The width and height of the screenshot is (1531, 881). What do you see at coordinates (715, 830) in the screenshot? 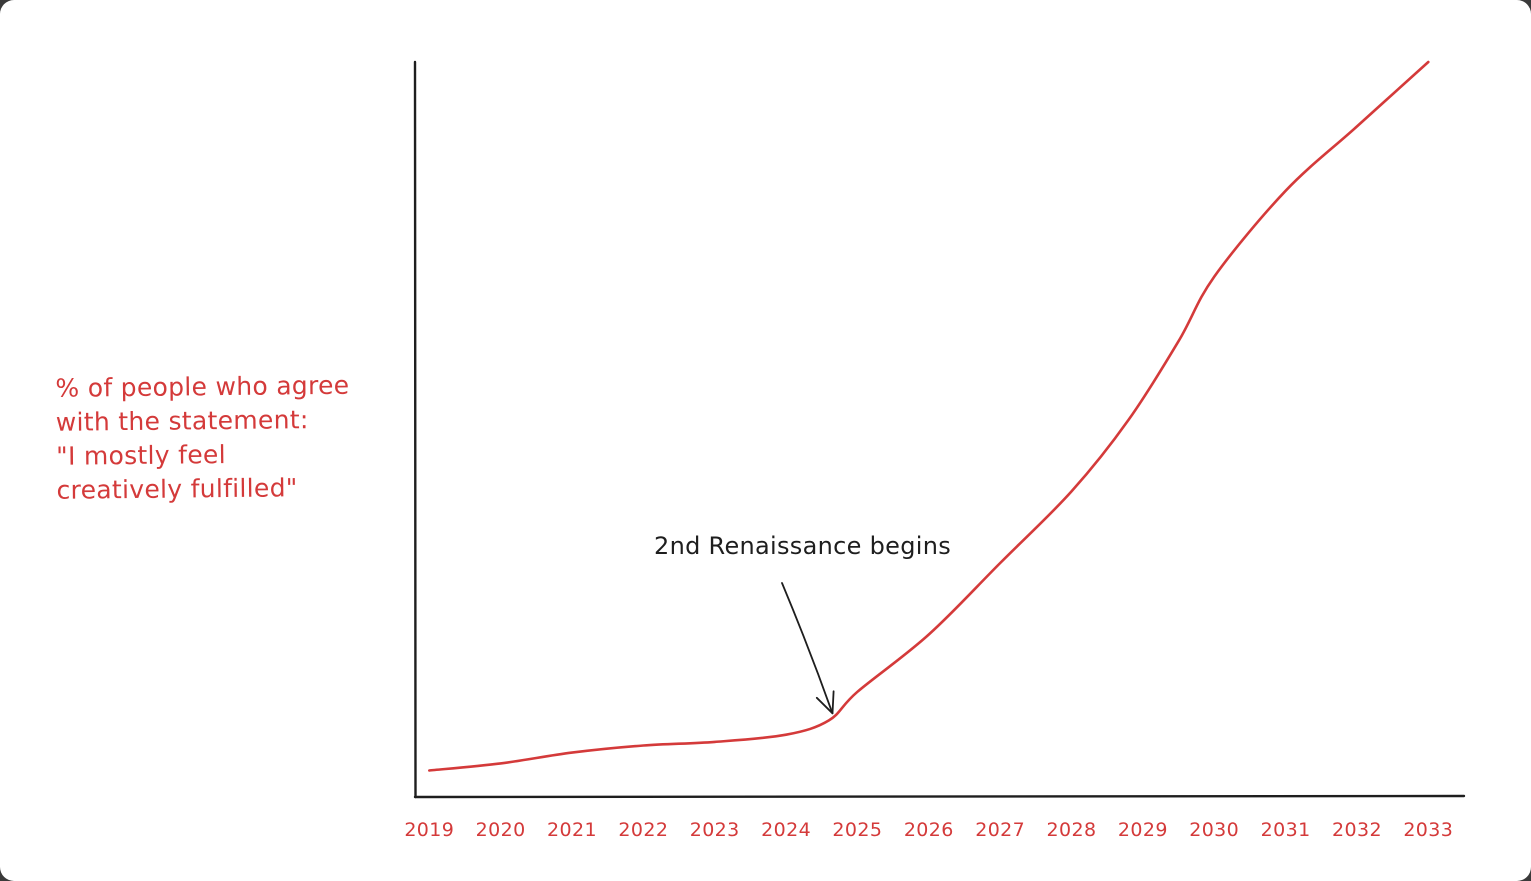
I see `x-tick-label-2023: 2023` at bounding box center [715, 830].